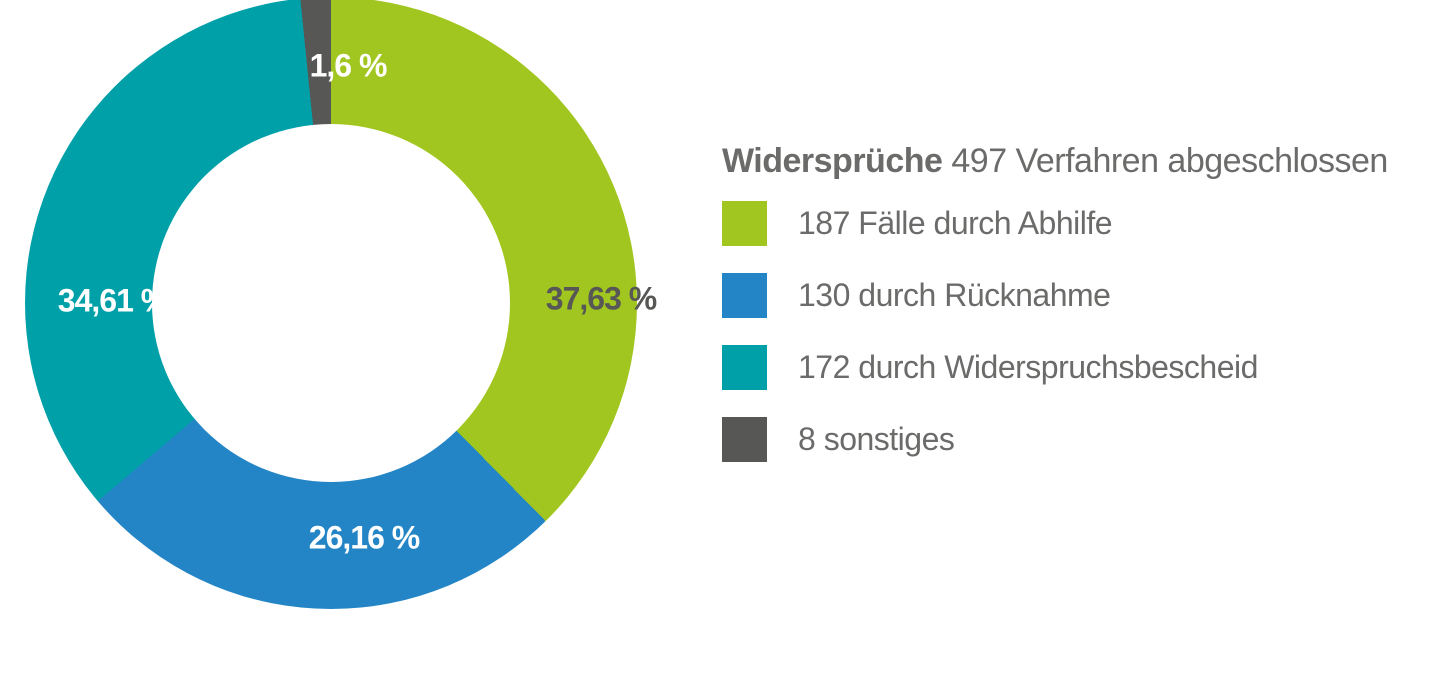 This screenshot has height=698, width=1456. I want to click on donut-hole, so click(331, 303).